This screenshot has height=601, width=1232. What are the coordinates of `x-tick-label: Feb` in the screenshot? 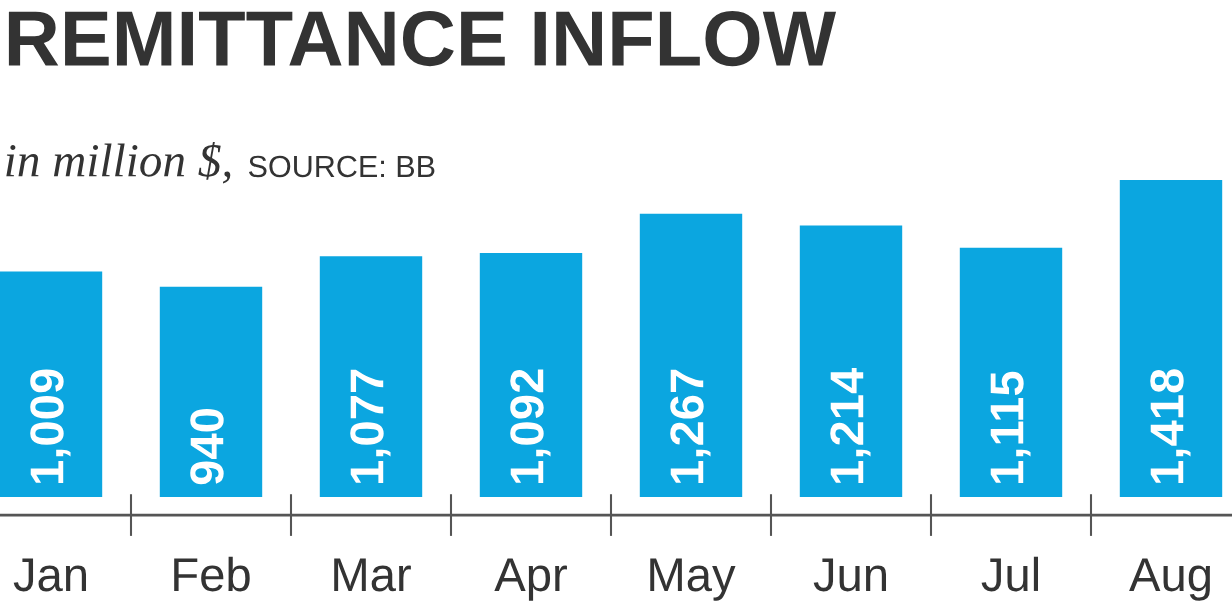 It's located at (212, 574).